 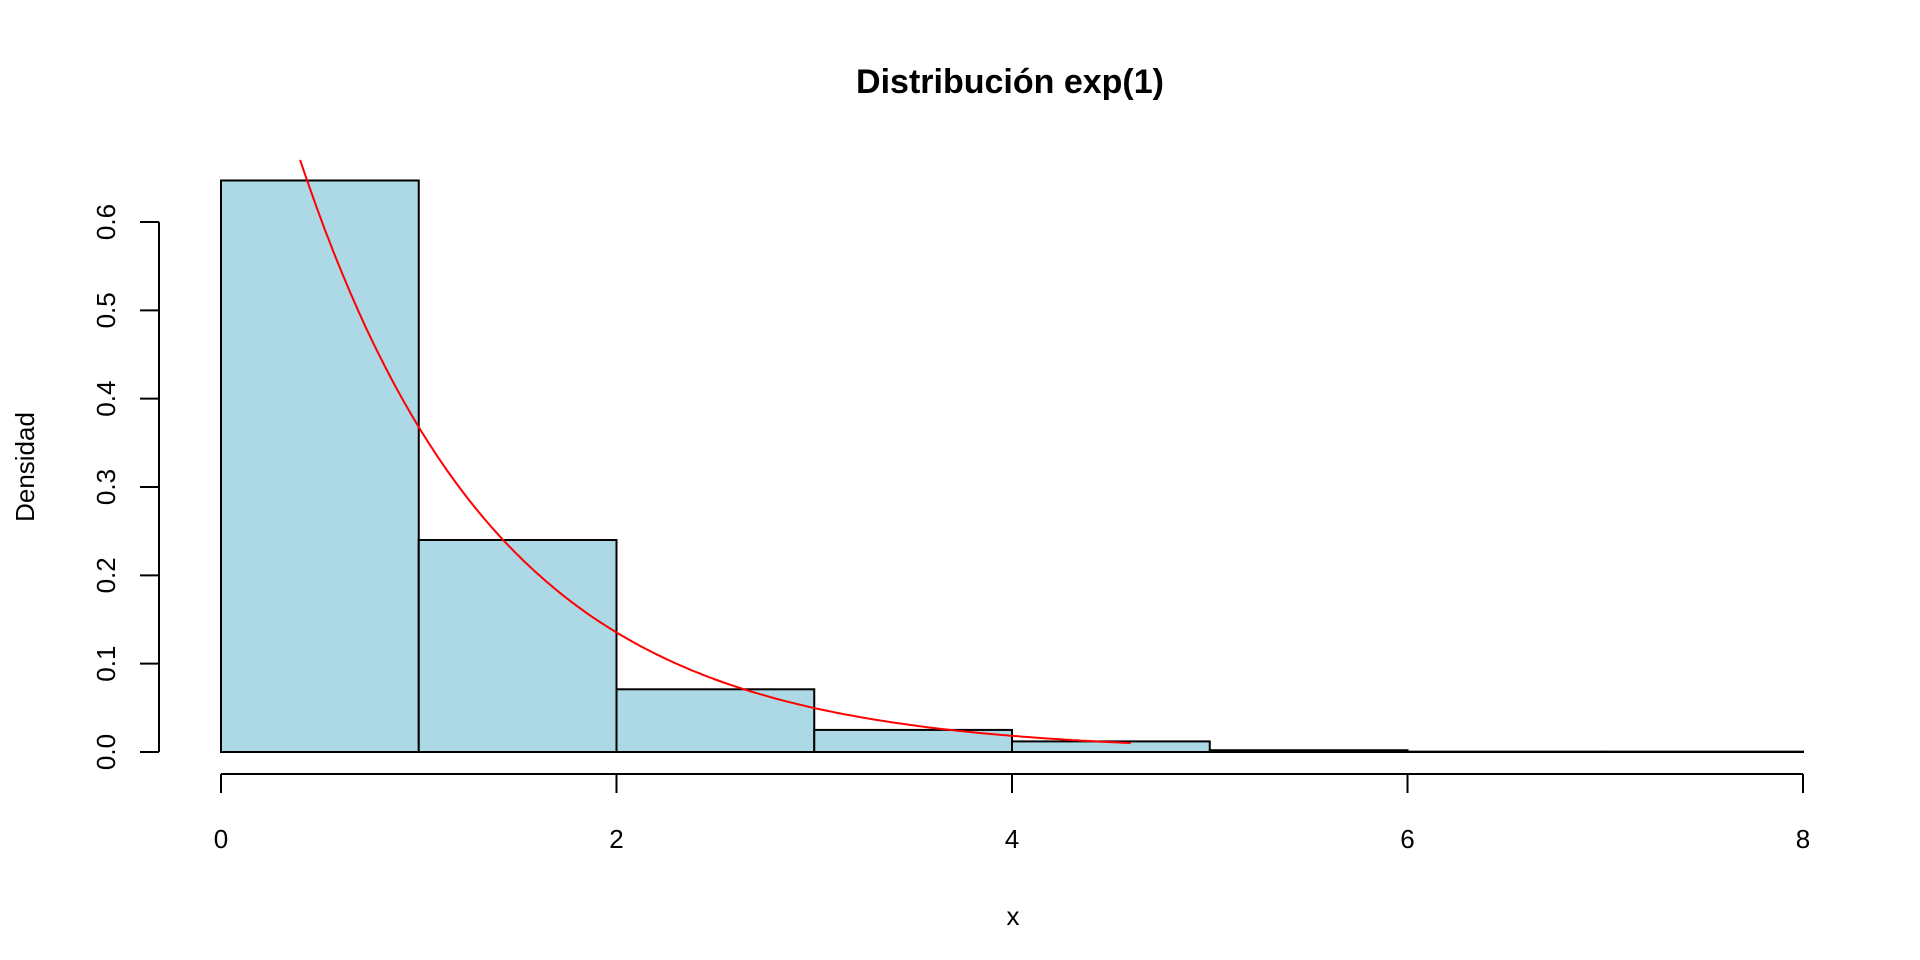 What do you see at coordinates (106, 575) in the screenshot?
I see `y-tick-label: 0.2` at bounding box center [106, 575].